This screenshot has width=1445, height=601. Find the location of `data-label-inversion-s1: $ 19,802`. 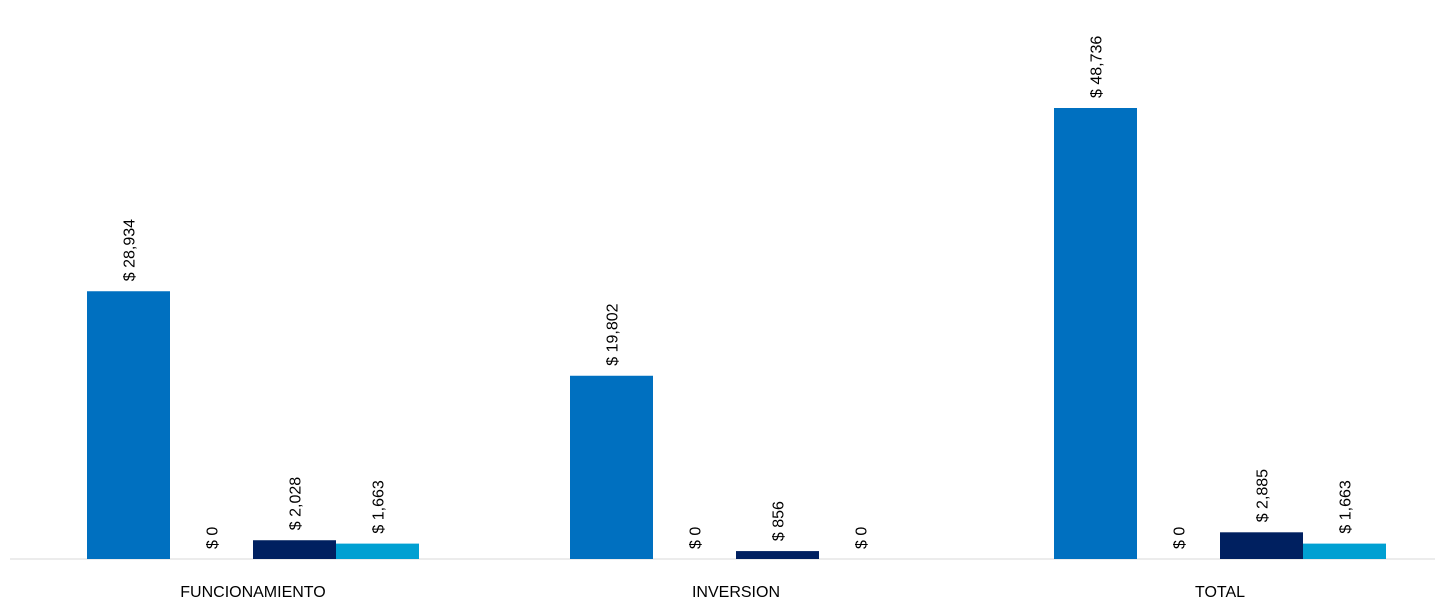

data-label-inversion-s1: $ 19,802 is located at coordinates (613, 334).